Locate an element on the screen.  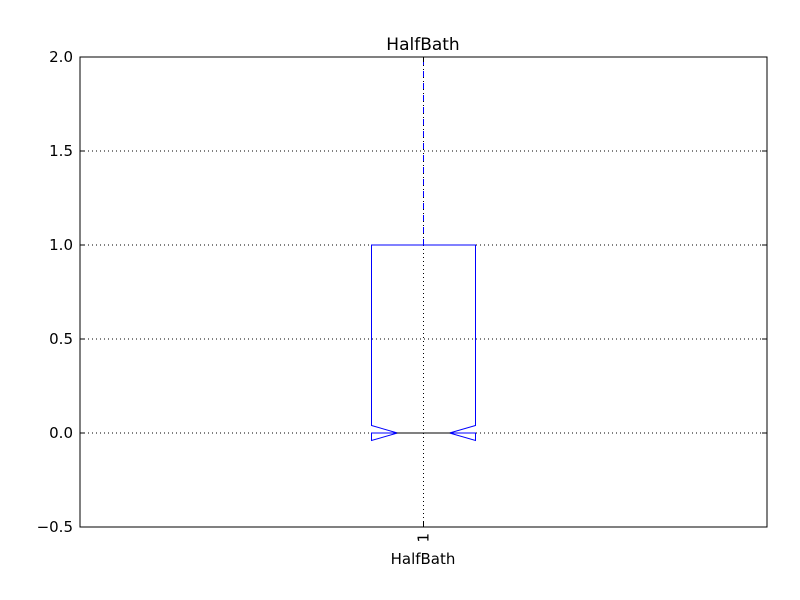
y-tick-label: 1.5 is located at coordinates (61, 151).